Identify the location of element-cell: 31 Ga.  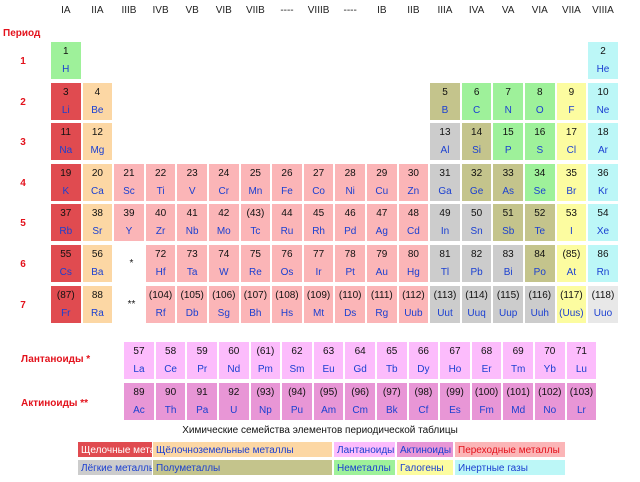
(445, 182).